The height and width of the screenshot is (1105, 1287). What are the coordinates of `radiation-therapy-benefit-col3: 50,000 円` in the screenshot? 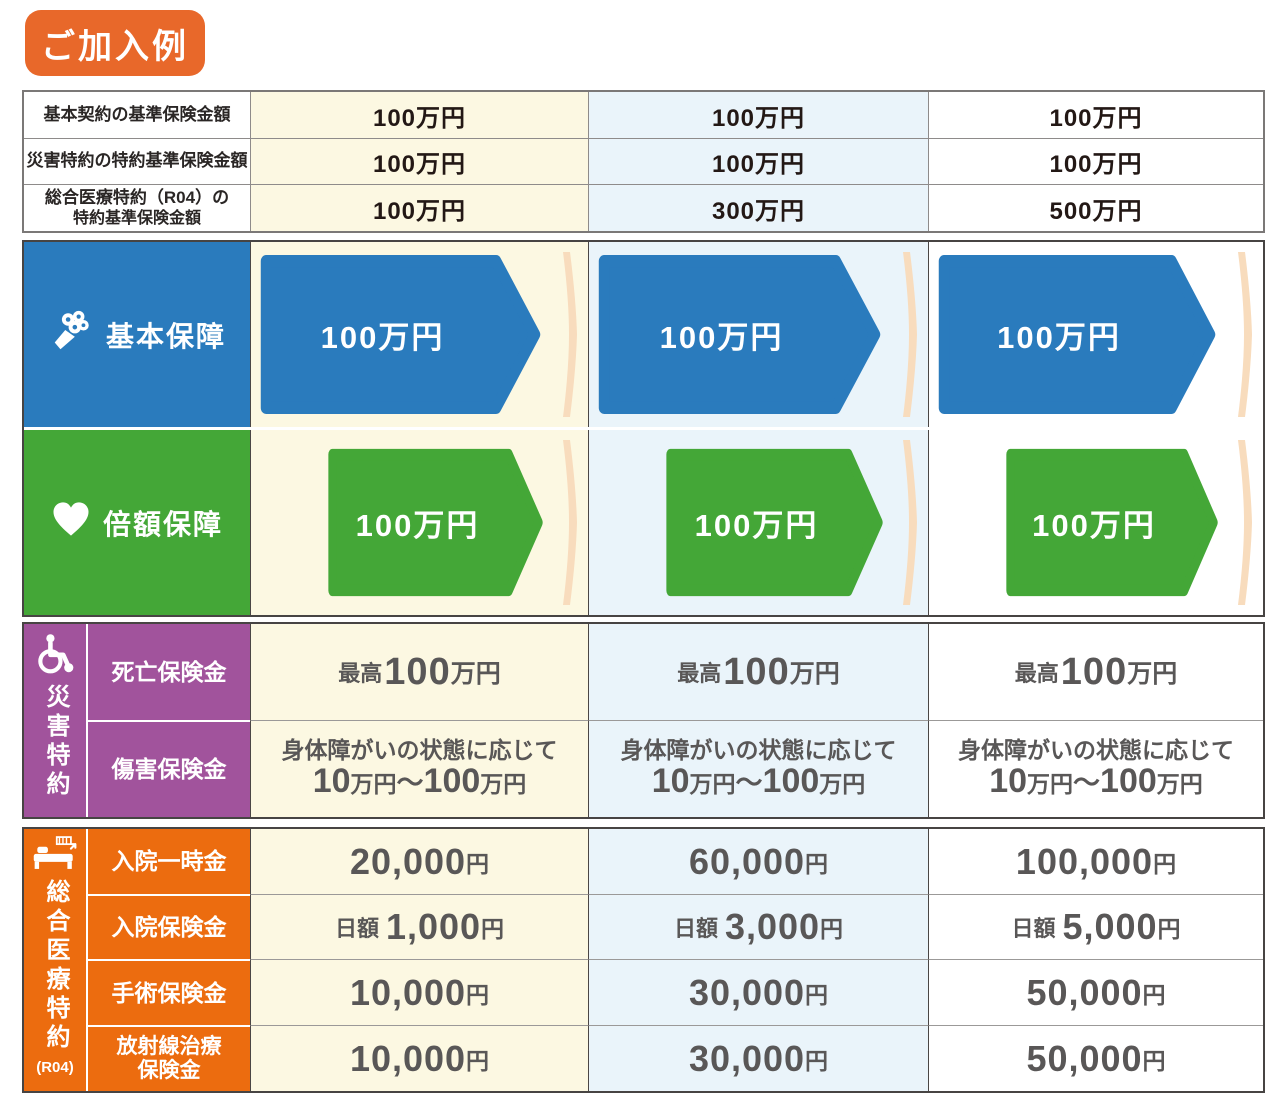 It's located at (1095, 1058).